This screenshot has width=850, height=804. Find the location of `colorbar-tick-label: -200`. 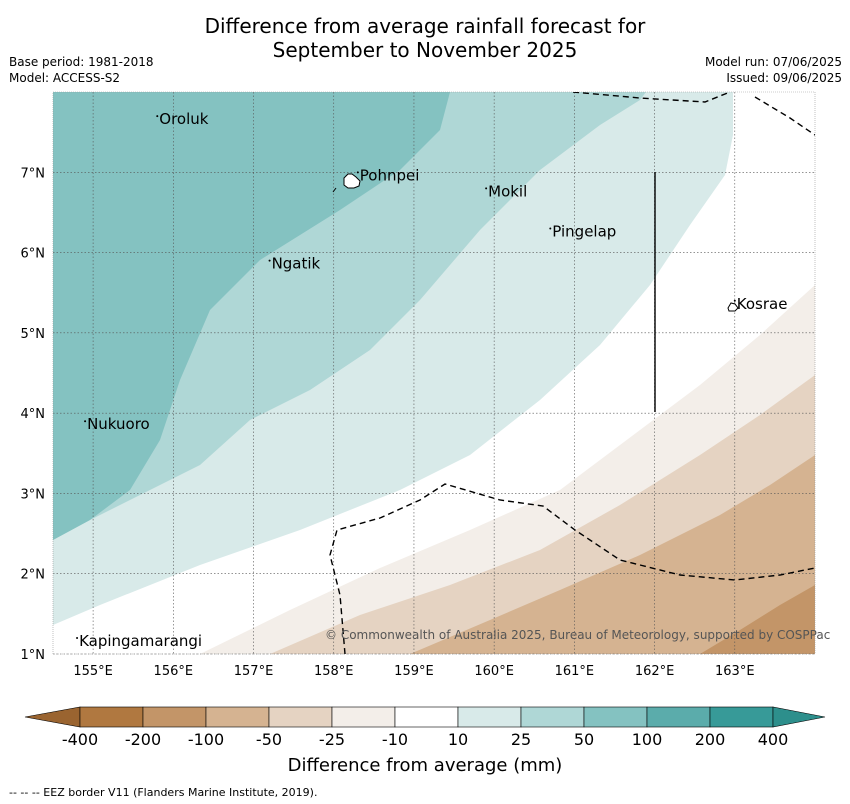

colorbar-tick-label: -200 is located at coordinates (143, 739).